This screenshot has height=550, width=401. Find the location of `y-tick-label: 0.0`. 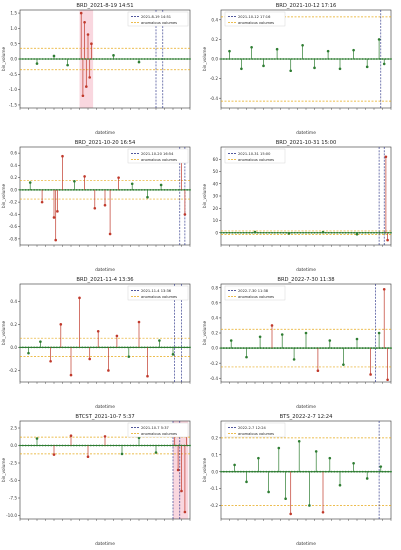

y-tick-label: 0.0 is located at coordinates (13, 189).